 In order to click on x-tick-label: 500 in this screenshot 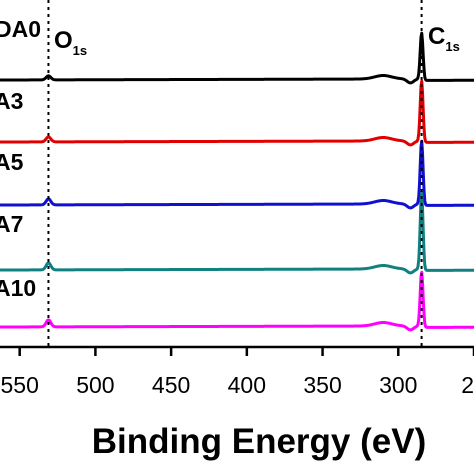, I will do `click(95, 385)`.